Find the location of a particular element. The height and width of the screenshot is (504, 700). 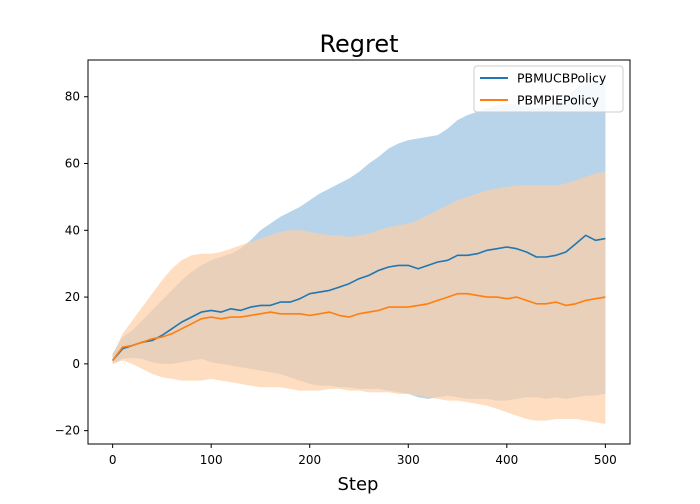

y-tick-label: 80 is located at coordinates (72, 97).